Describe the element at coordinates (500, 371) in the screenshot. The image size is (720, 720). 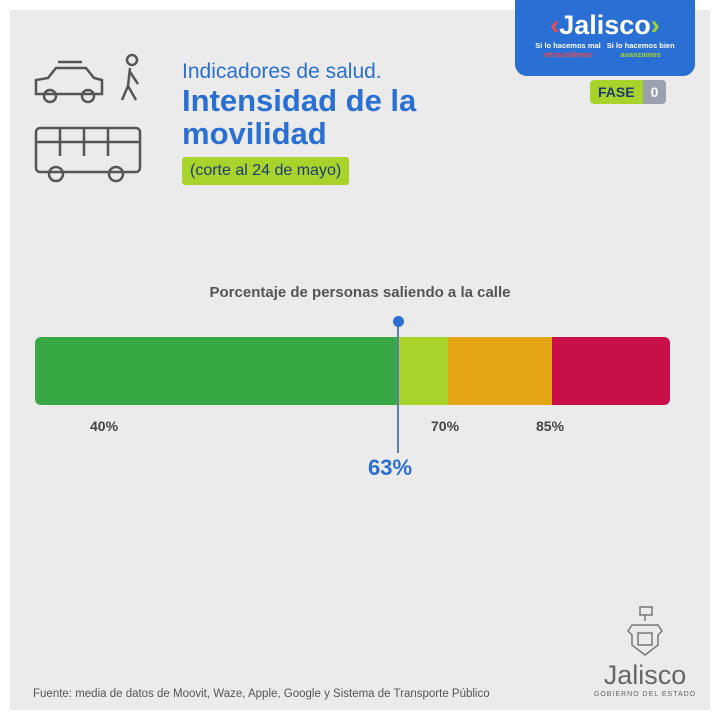
I see `segment-orange` at that location.